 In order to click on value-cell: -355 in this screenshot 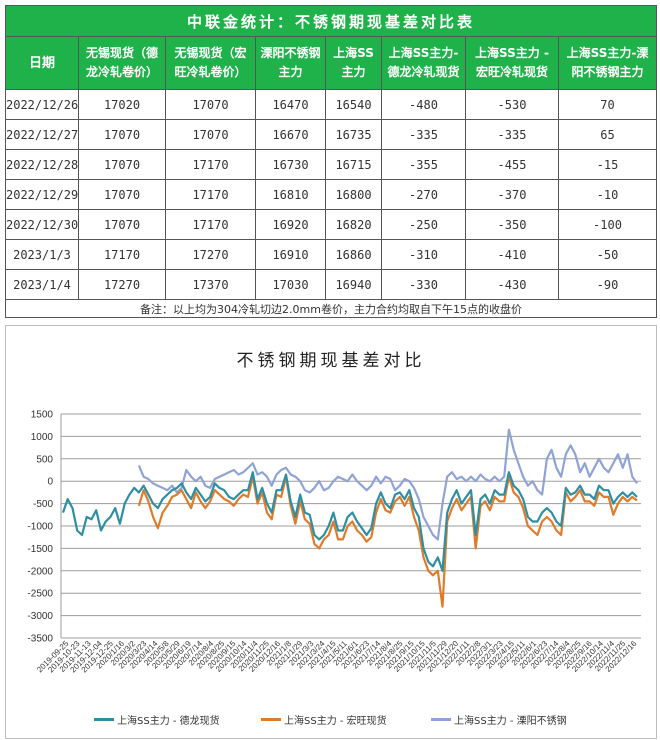, I will do `click(423, 164)`.